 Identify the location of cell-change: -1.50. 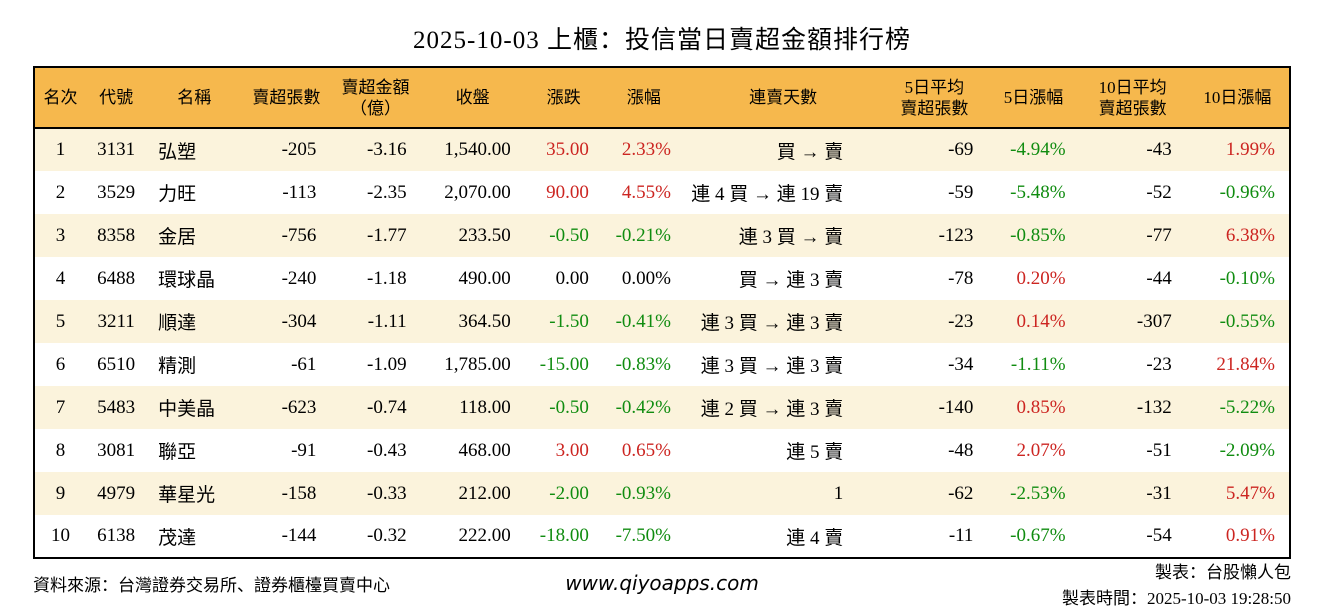
(569, 321).